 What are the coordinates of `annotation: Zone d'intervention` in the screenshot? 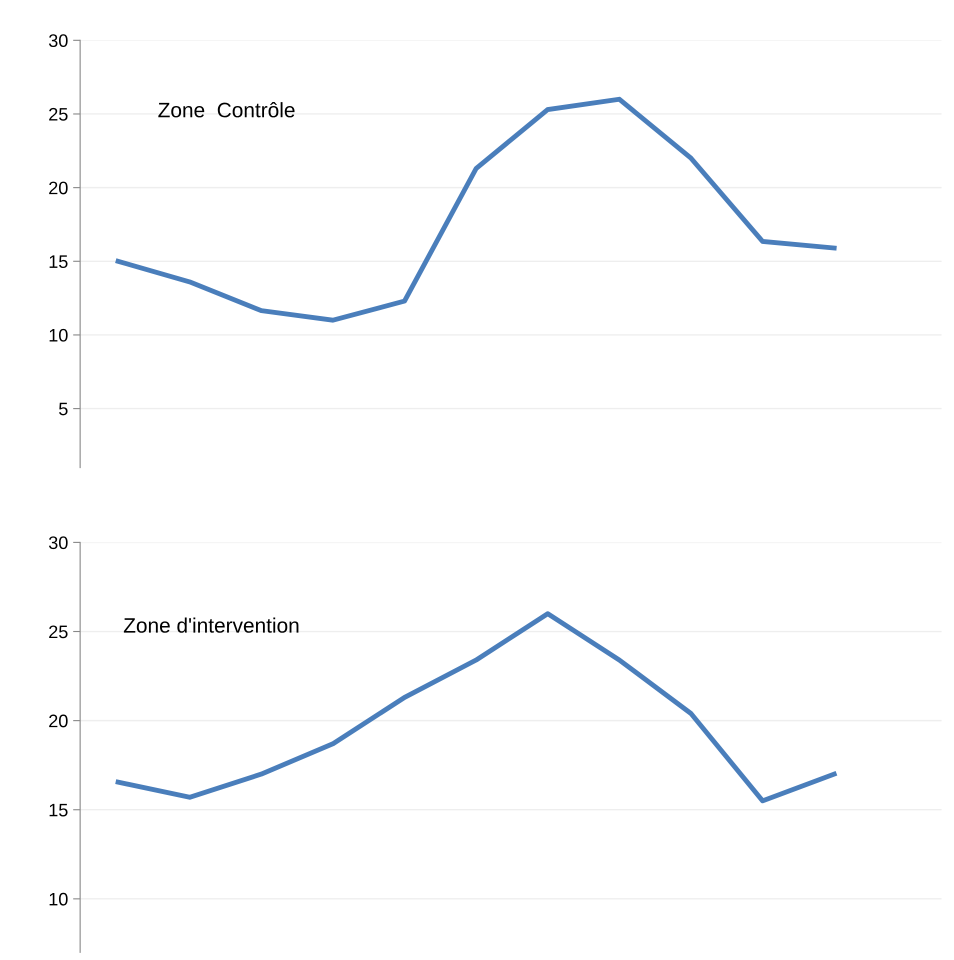 It's located at (211, 625).